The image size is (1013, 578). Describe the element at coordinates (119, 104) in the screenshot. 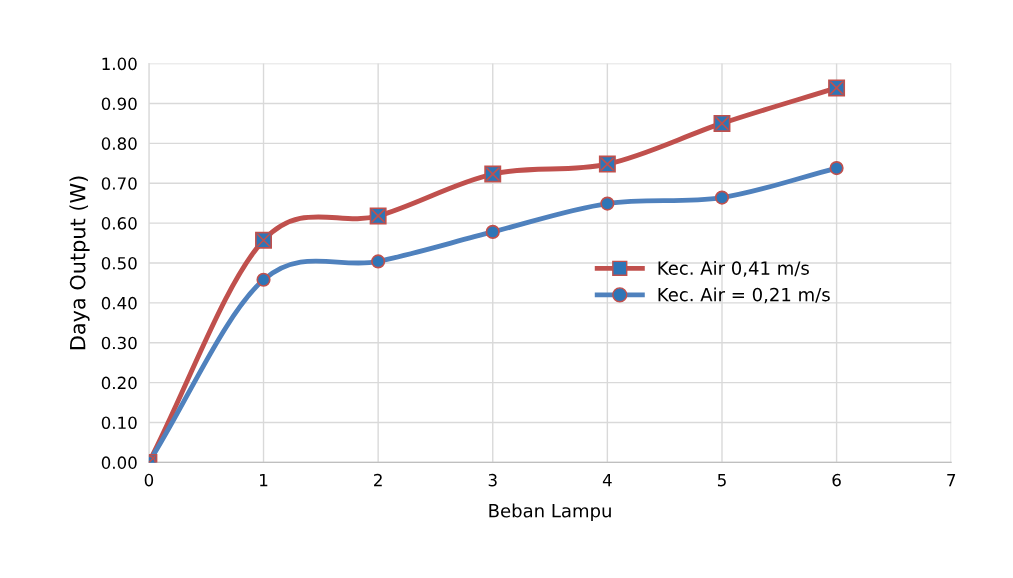

I see `y-tick-label: 0.90` at that location.